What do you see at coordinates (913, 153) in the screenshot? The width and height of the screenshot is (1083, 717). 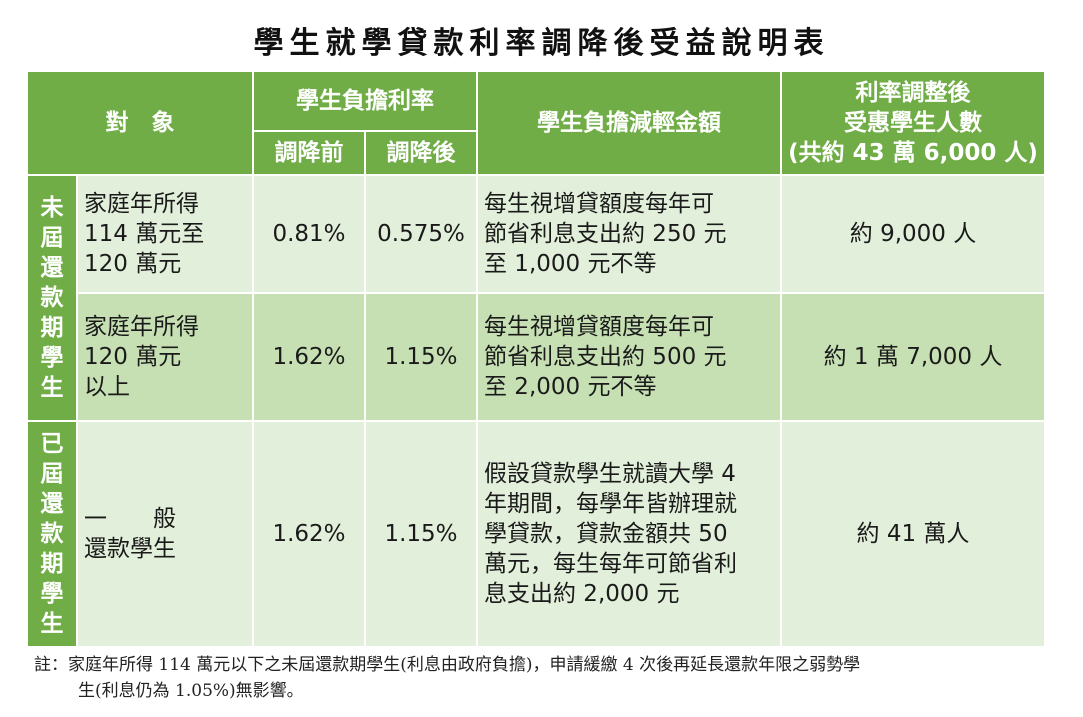 I see `header-beneficiaries-line3: (共約 43 萬 6,000 人)` at bounding box center [913, 153].